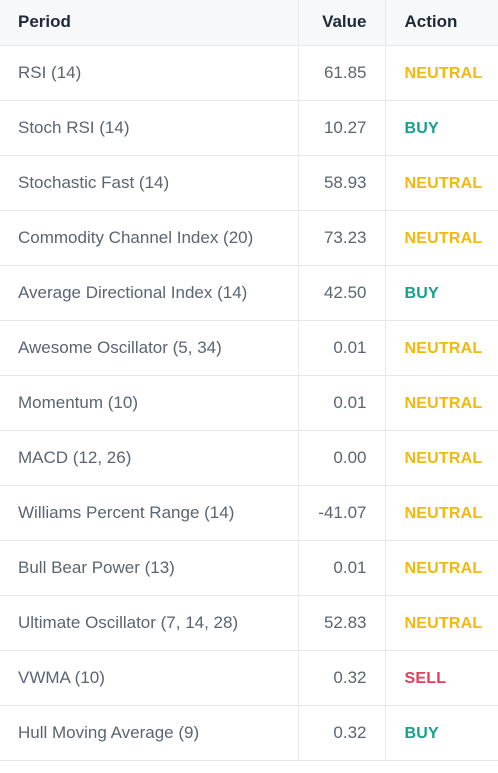 This screenshot has height=773, width=498. What do you see at coordinates (149, 238) in the screenshot?
I see `indicator-name: Commodity Channel Index (20)` at bounding box center [149, 238].